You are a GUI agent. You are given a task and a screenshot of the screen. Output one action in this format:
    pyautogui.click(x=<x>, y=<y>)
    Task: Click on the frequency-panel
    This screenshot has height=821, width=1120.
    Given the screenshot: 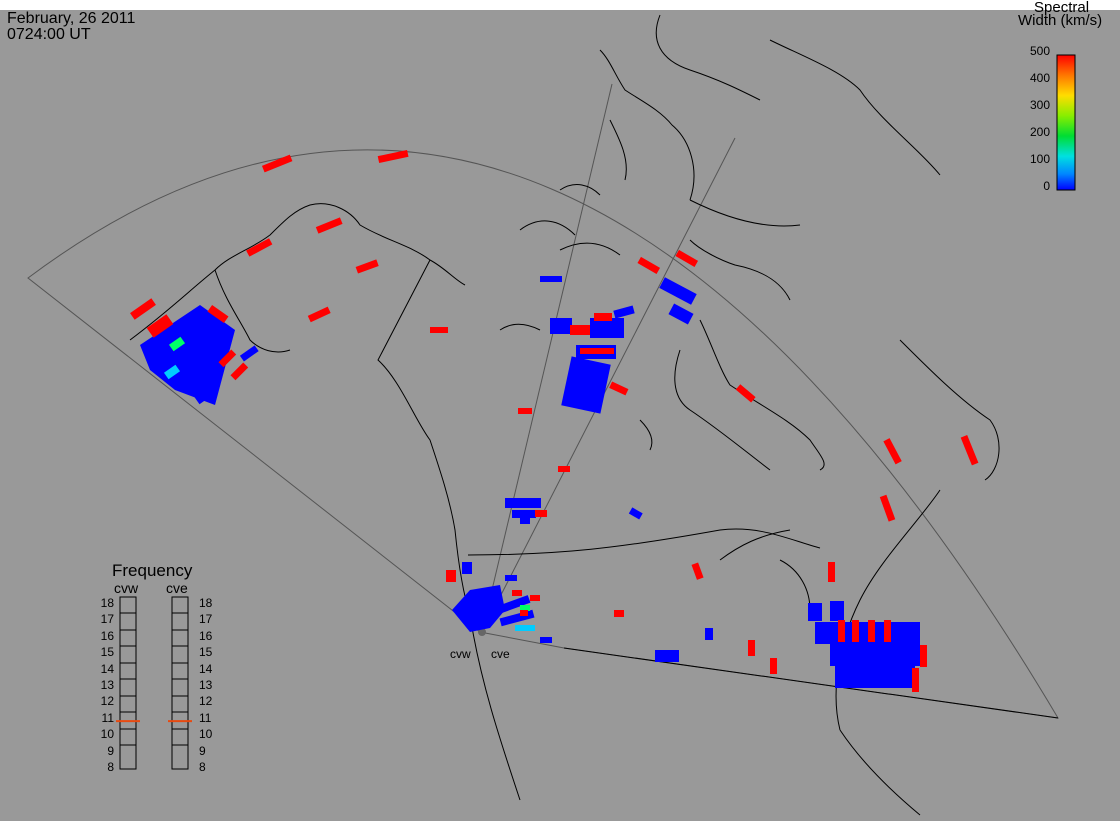 What is the action you would take?
    pyautogui.click(x=154, y=683)
    